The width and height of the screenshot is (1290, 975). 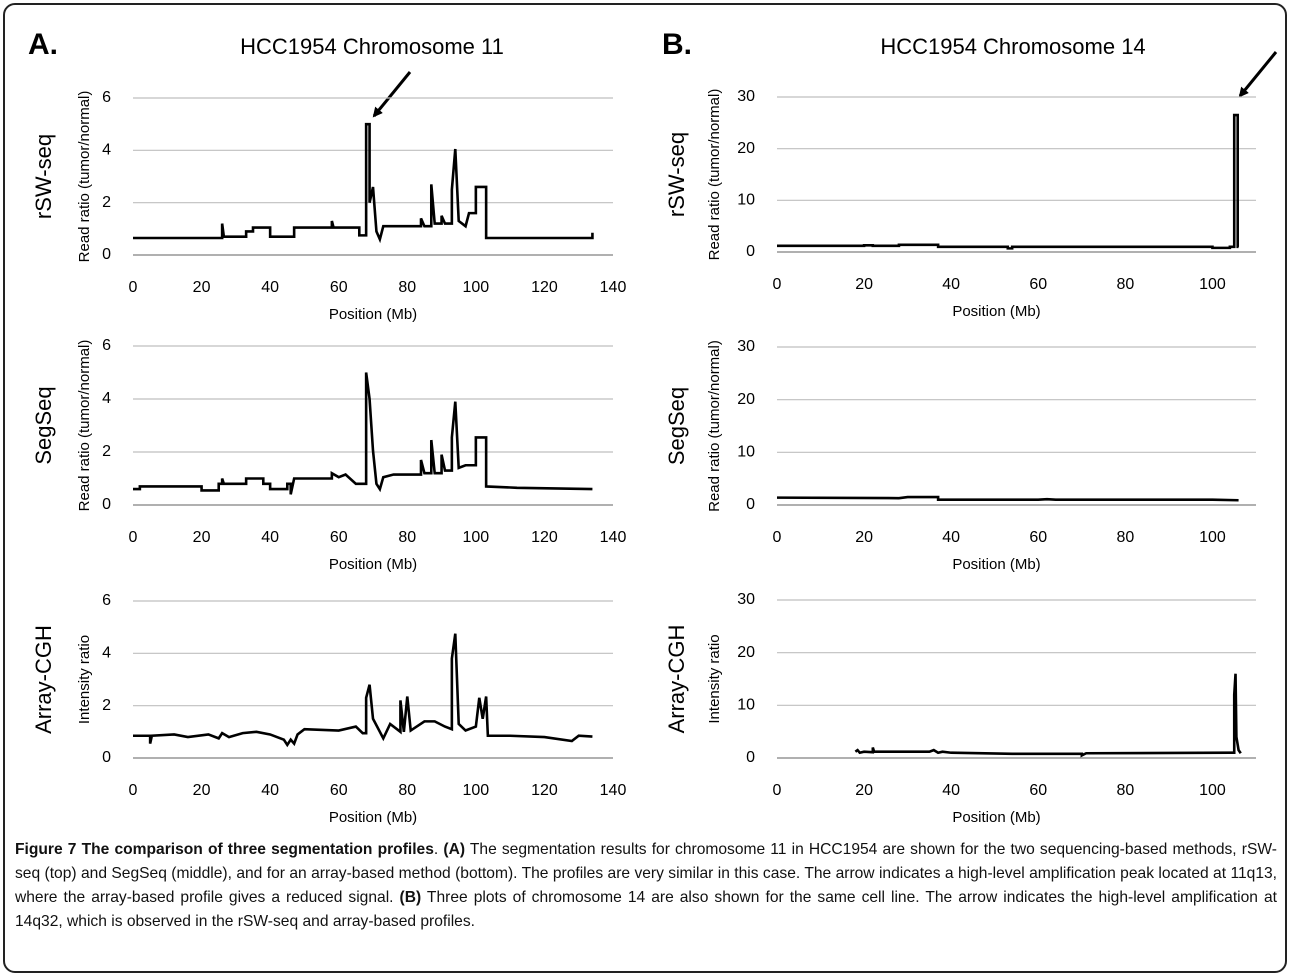 What do you see at coordinates (372, 46) in the screenshot?
I see `panel-title: HCC1954 Chromosome 11` at bounding box center [372, 46].